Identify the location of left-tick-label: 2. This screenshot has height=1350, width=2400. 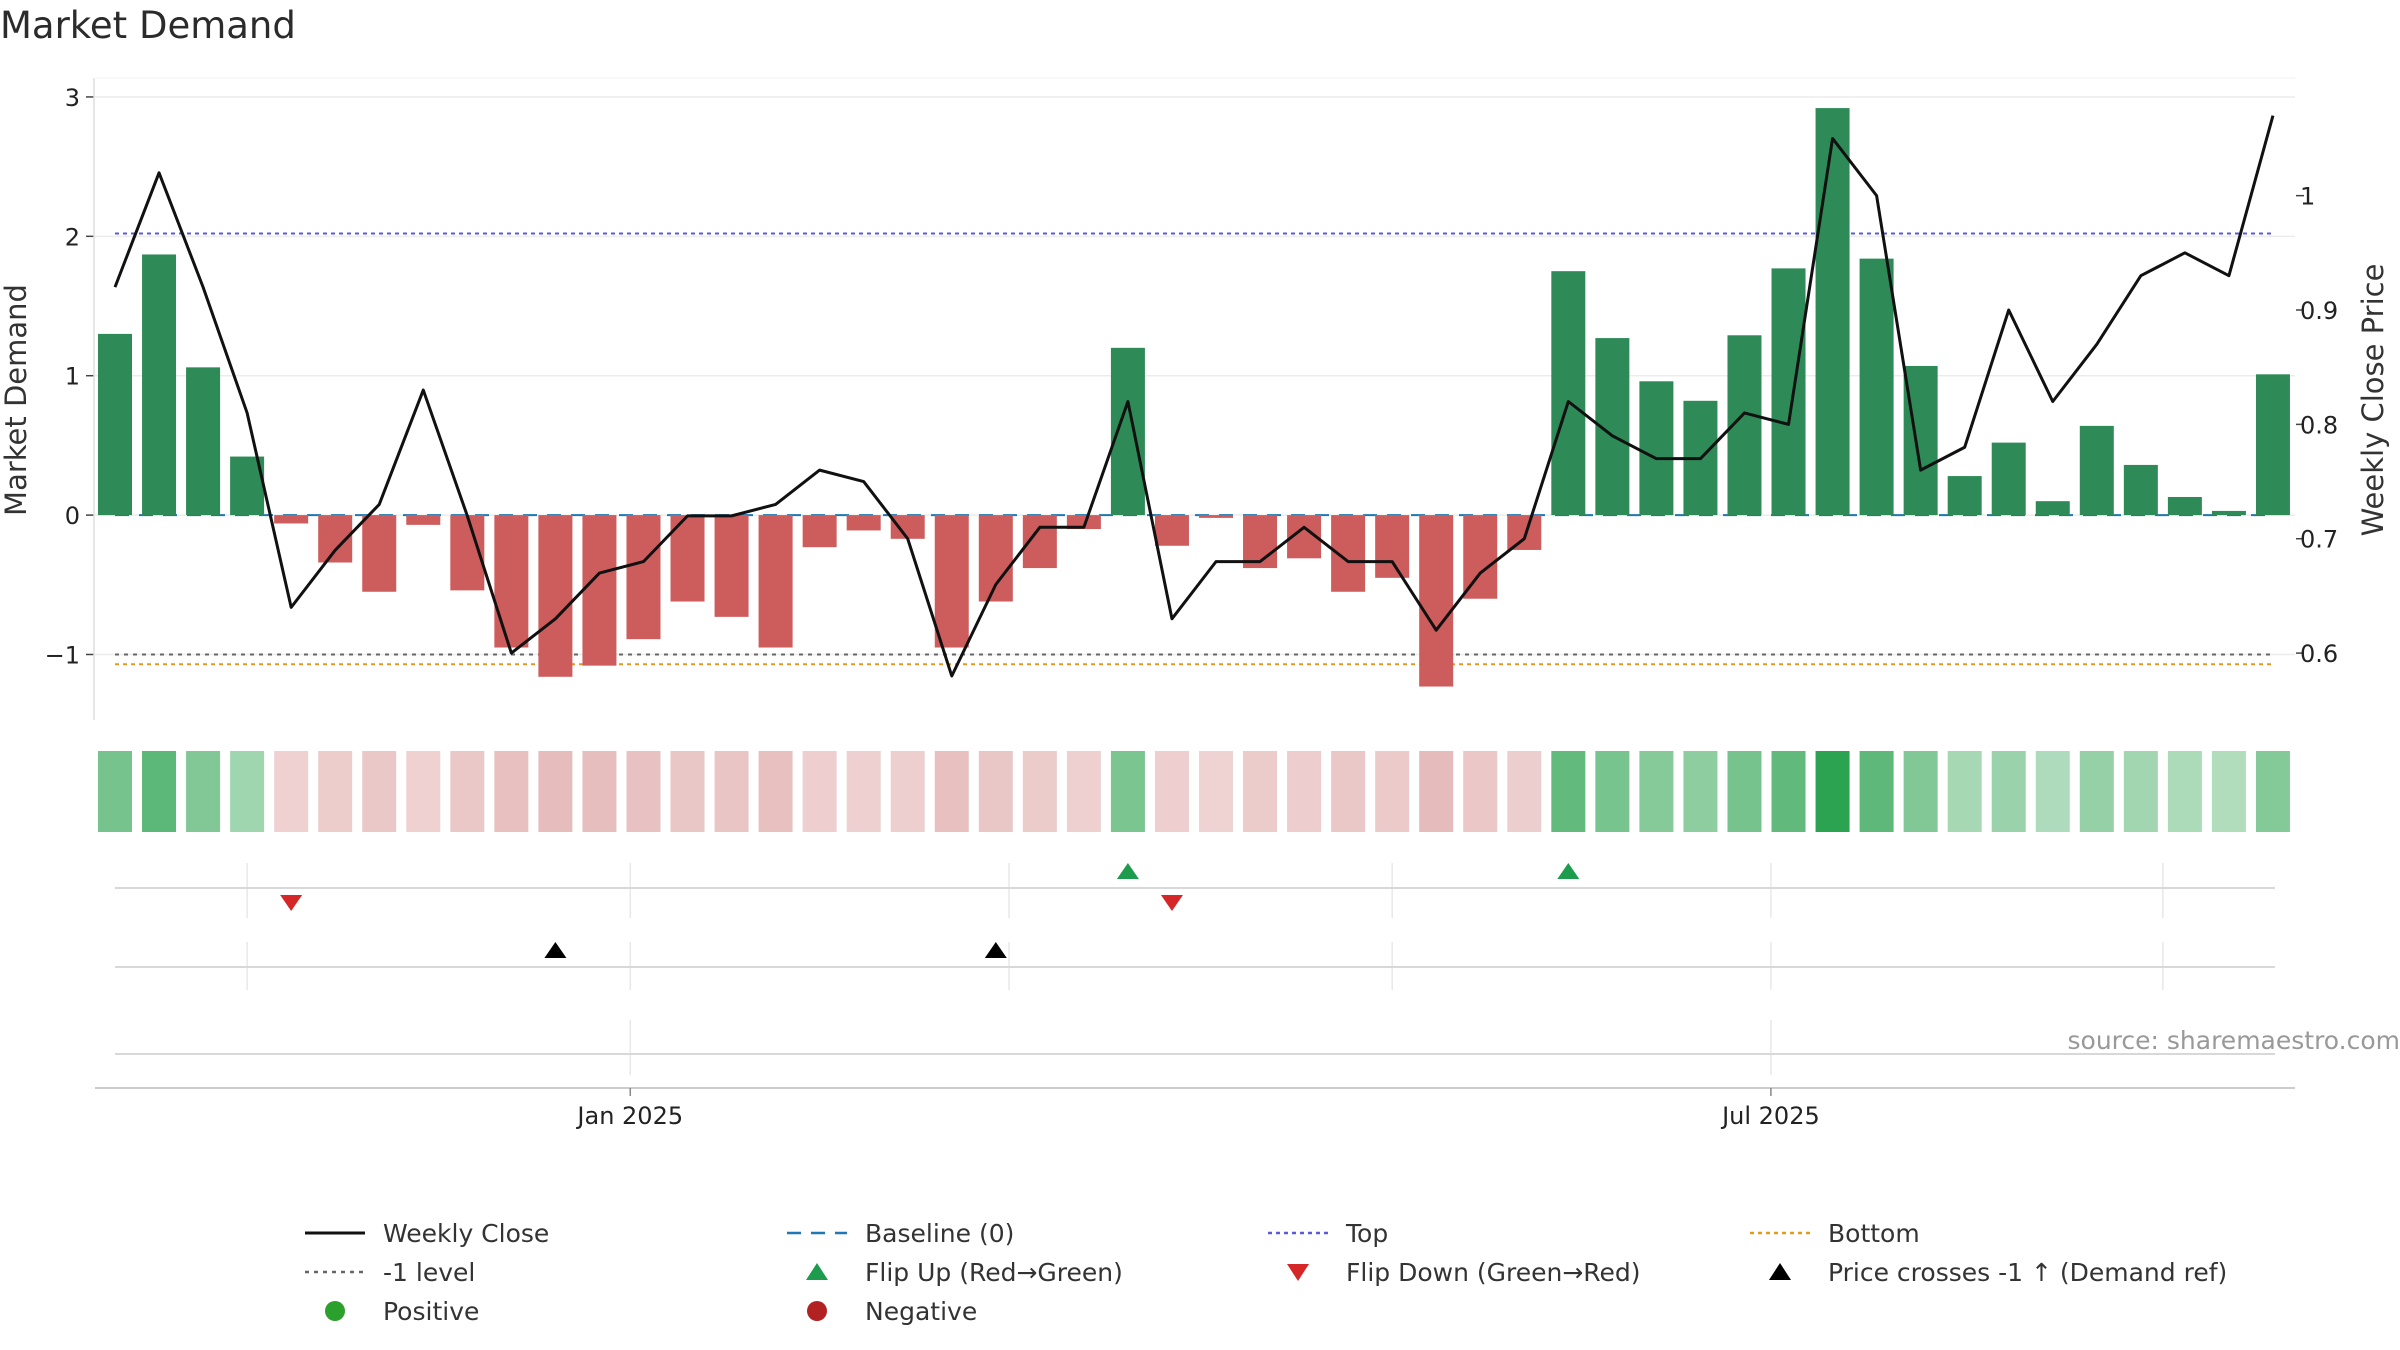
(72, 237).